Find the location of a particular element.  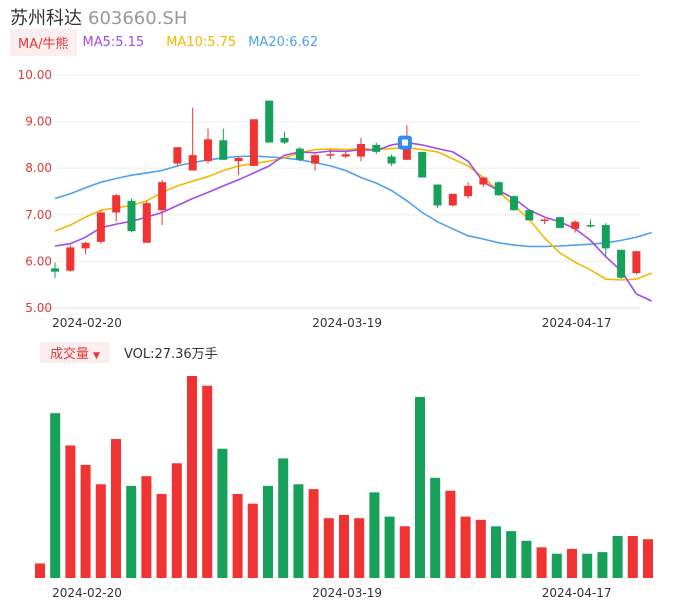

event-marker-inner is located at coordinates (404, 142).